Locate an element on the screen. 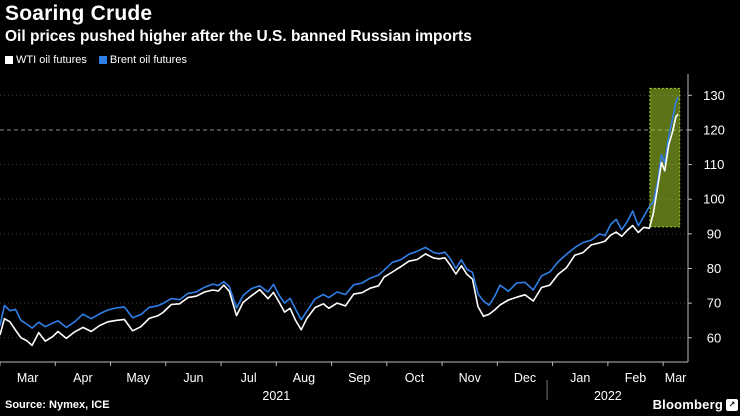  y-tick-label: 70 is located at coordinates (714, 303).